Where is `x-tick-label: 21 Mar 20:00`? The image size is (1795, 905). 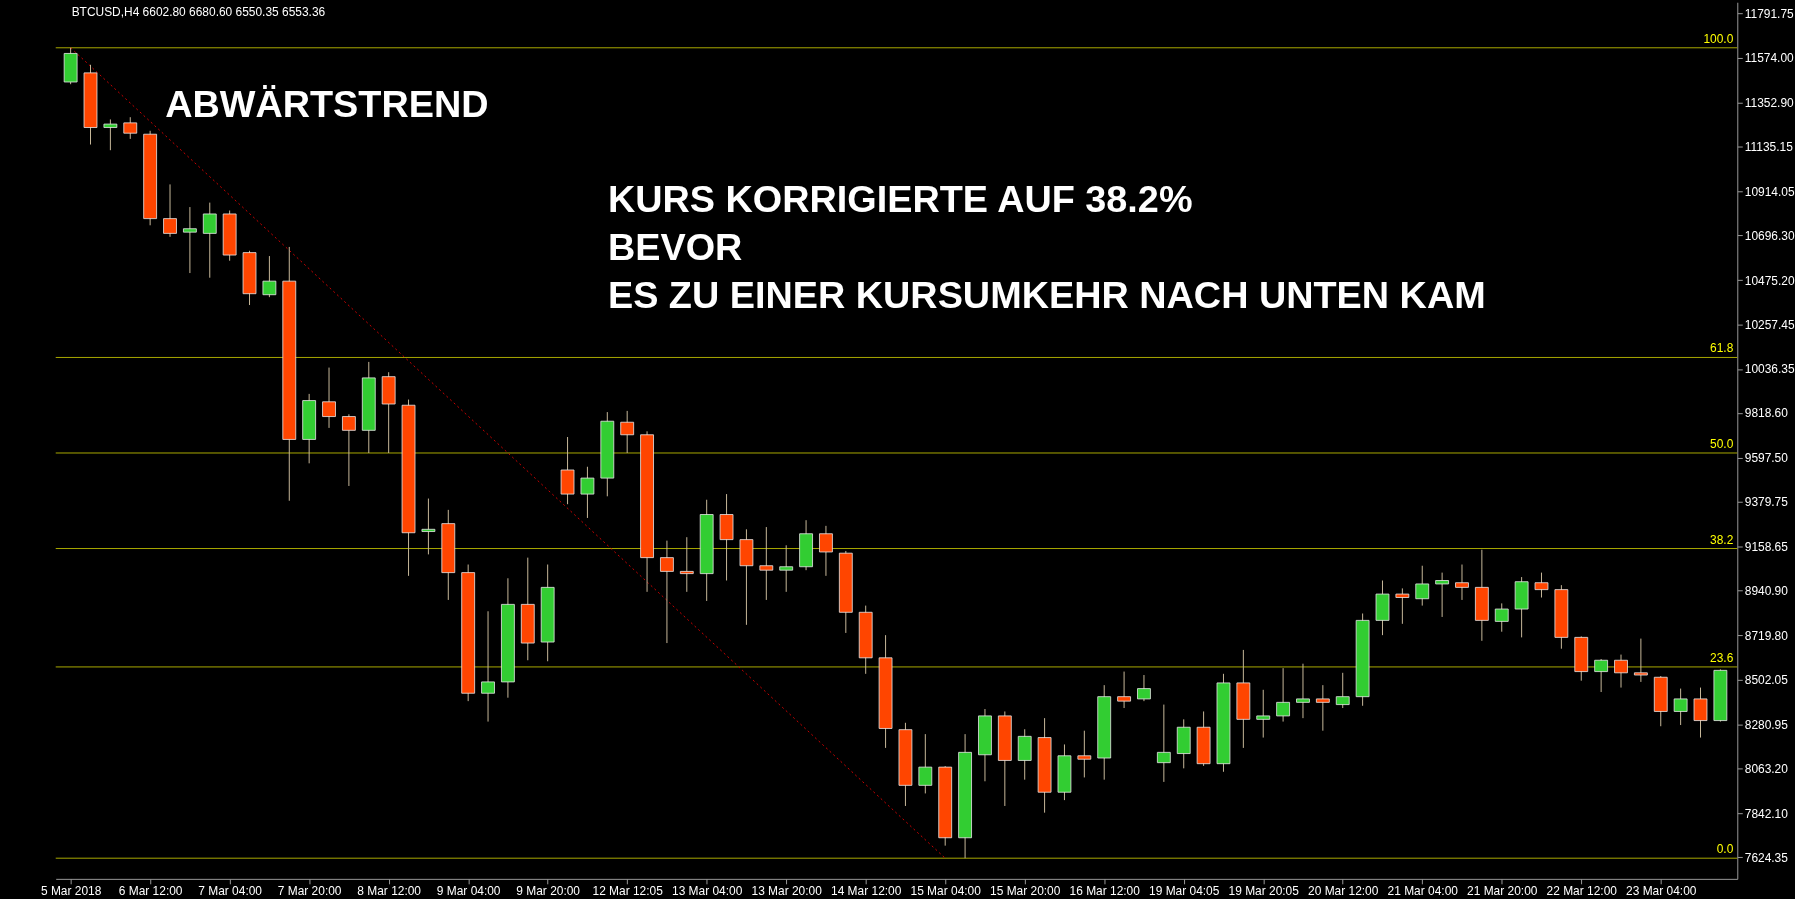
x-tick-label: 21 Mar 20:00 is located at coordinates (1502, 891).